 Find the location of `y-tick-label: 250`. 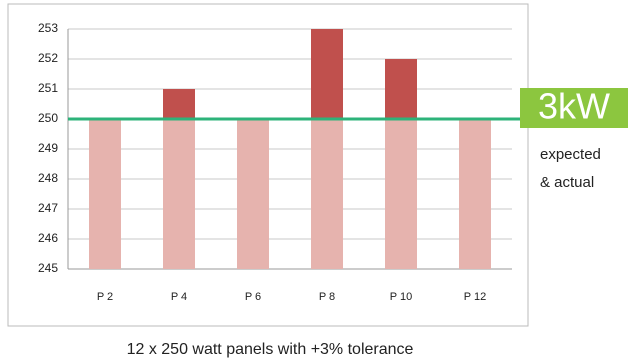

y-tick-label: 250 is located at coordinates (48, 118).